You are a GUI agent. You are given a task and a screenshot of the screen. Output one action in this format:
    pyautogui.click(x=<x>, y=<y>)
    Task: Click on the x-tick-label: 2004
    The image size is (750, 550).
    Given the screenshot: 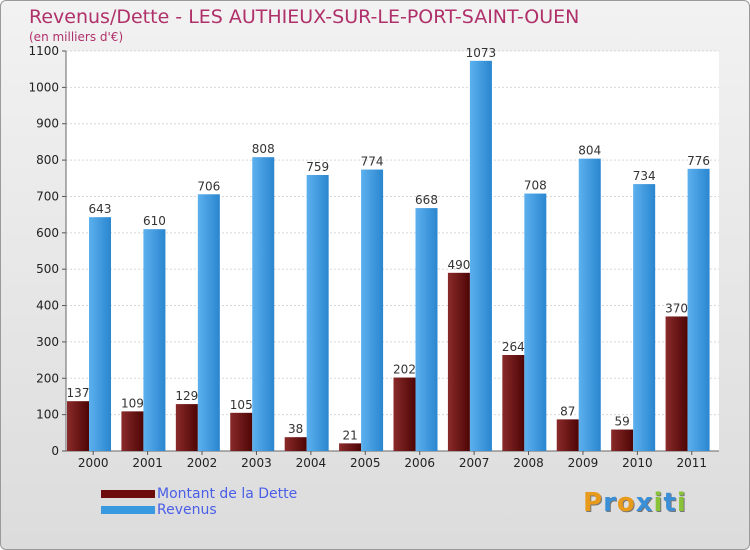 What is the action you would take?
    pyautogui.click(x=311, y=463)
    